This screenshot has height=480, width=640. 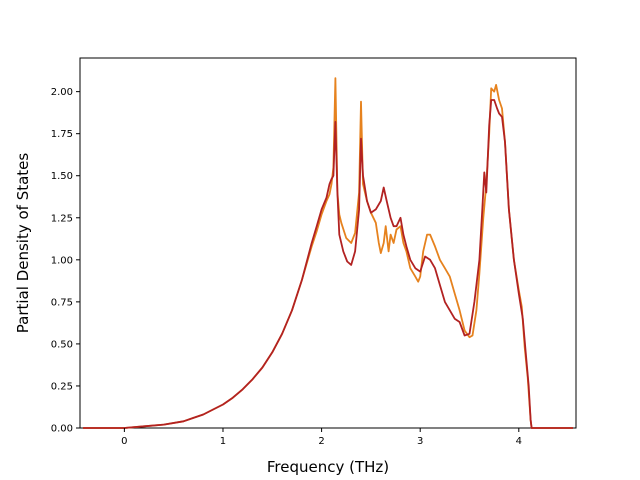 I want to click on y-tick-label: 0.50, so click(x=62, y=344).